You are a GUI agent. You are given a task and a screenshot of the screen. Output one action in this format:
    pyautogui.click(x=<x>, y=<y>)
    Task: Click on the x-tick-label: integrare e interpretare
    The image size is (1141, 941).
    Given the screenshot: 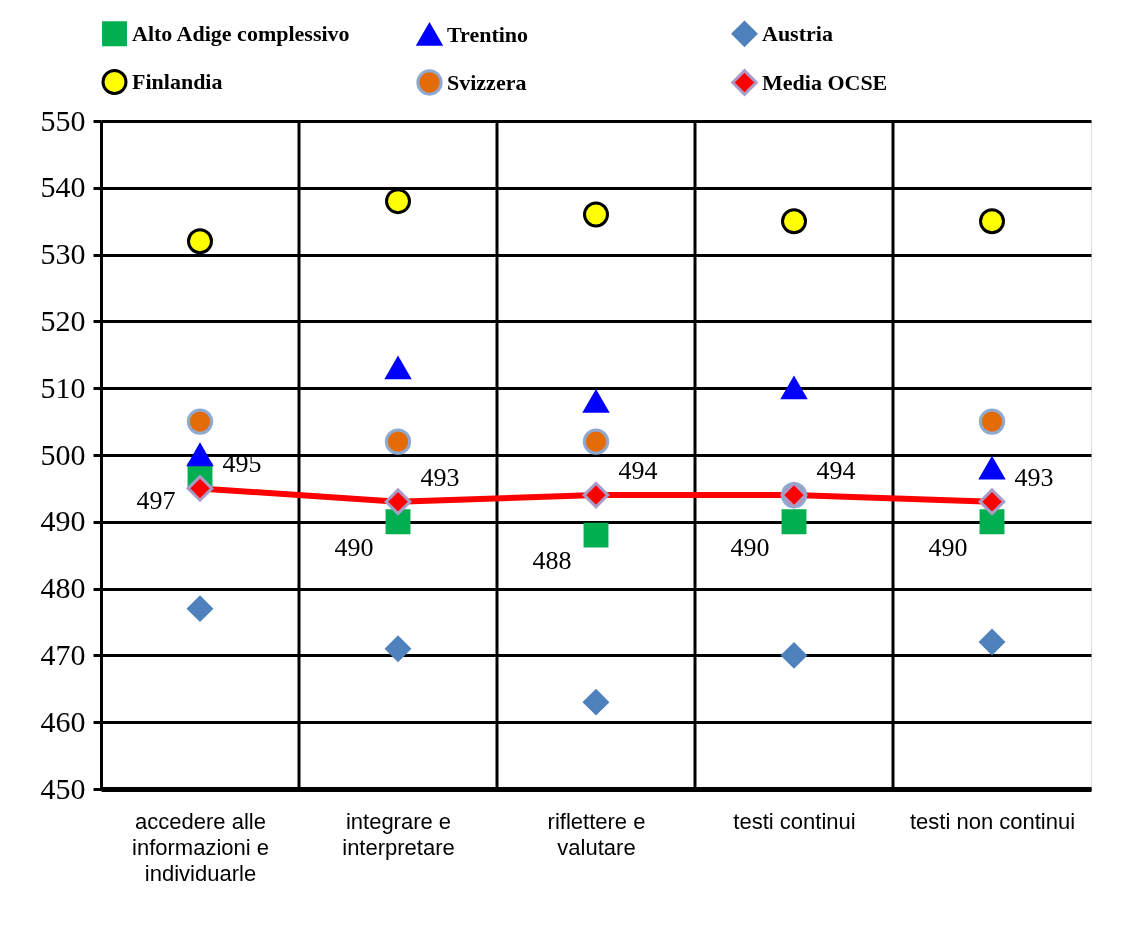 What is the action you would take?
    pyautogui.click(x=398, y=834)
    